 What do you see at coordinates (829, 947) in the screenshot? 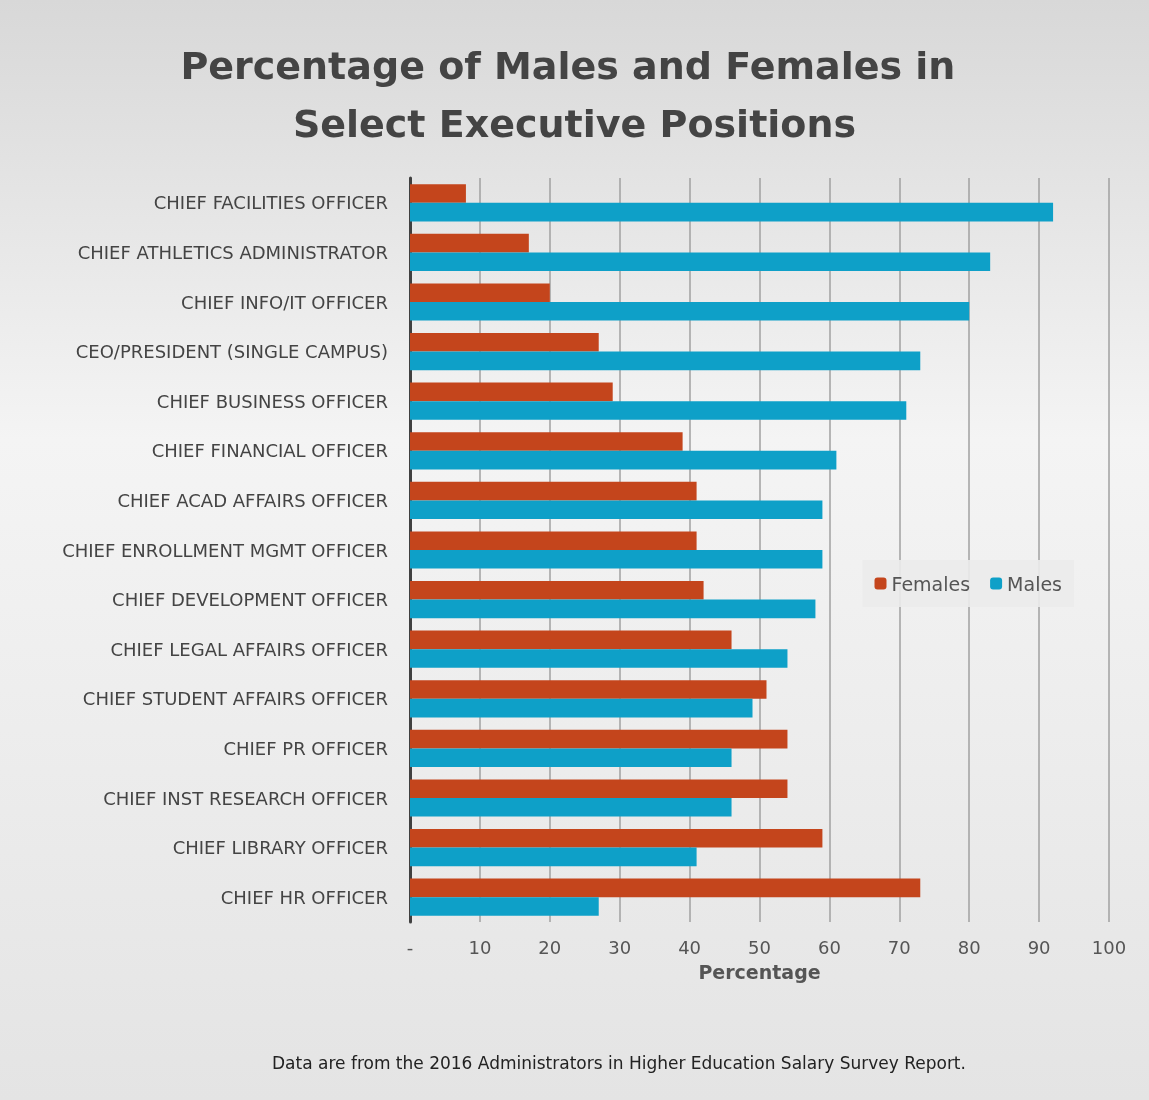
I see `x-tick-label: 60` at bounding box center [829, 947].